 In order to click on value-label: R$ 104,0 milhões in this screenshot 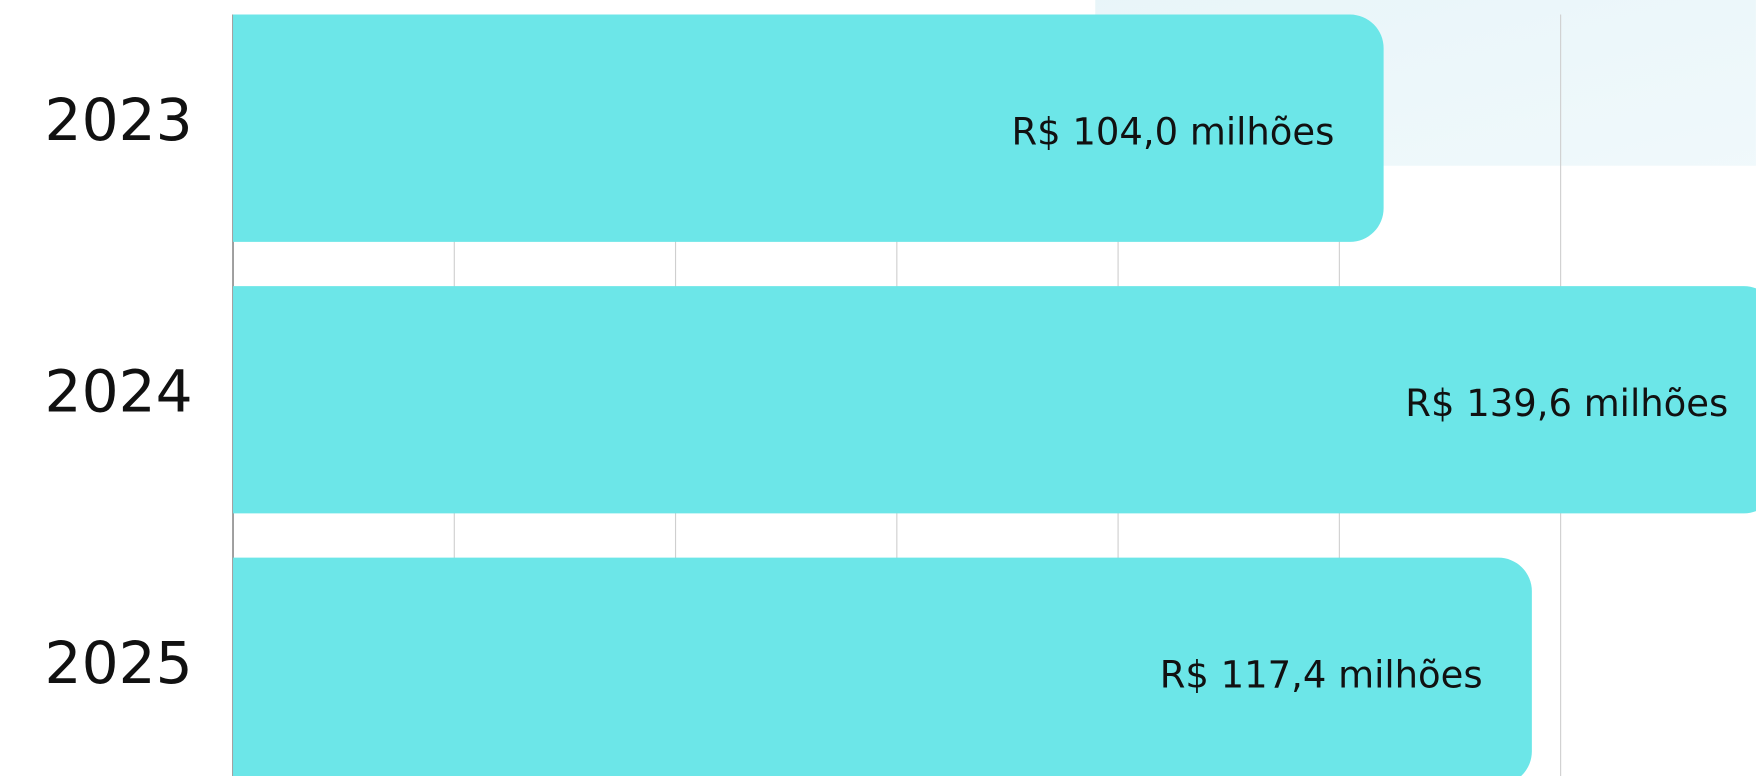, I will do `click(1172, 131)`.